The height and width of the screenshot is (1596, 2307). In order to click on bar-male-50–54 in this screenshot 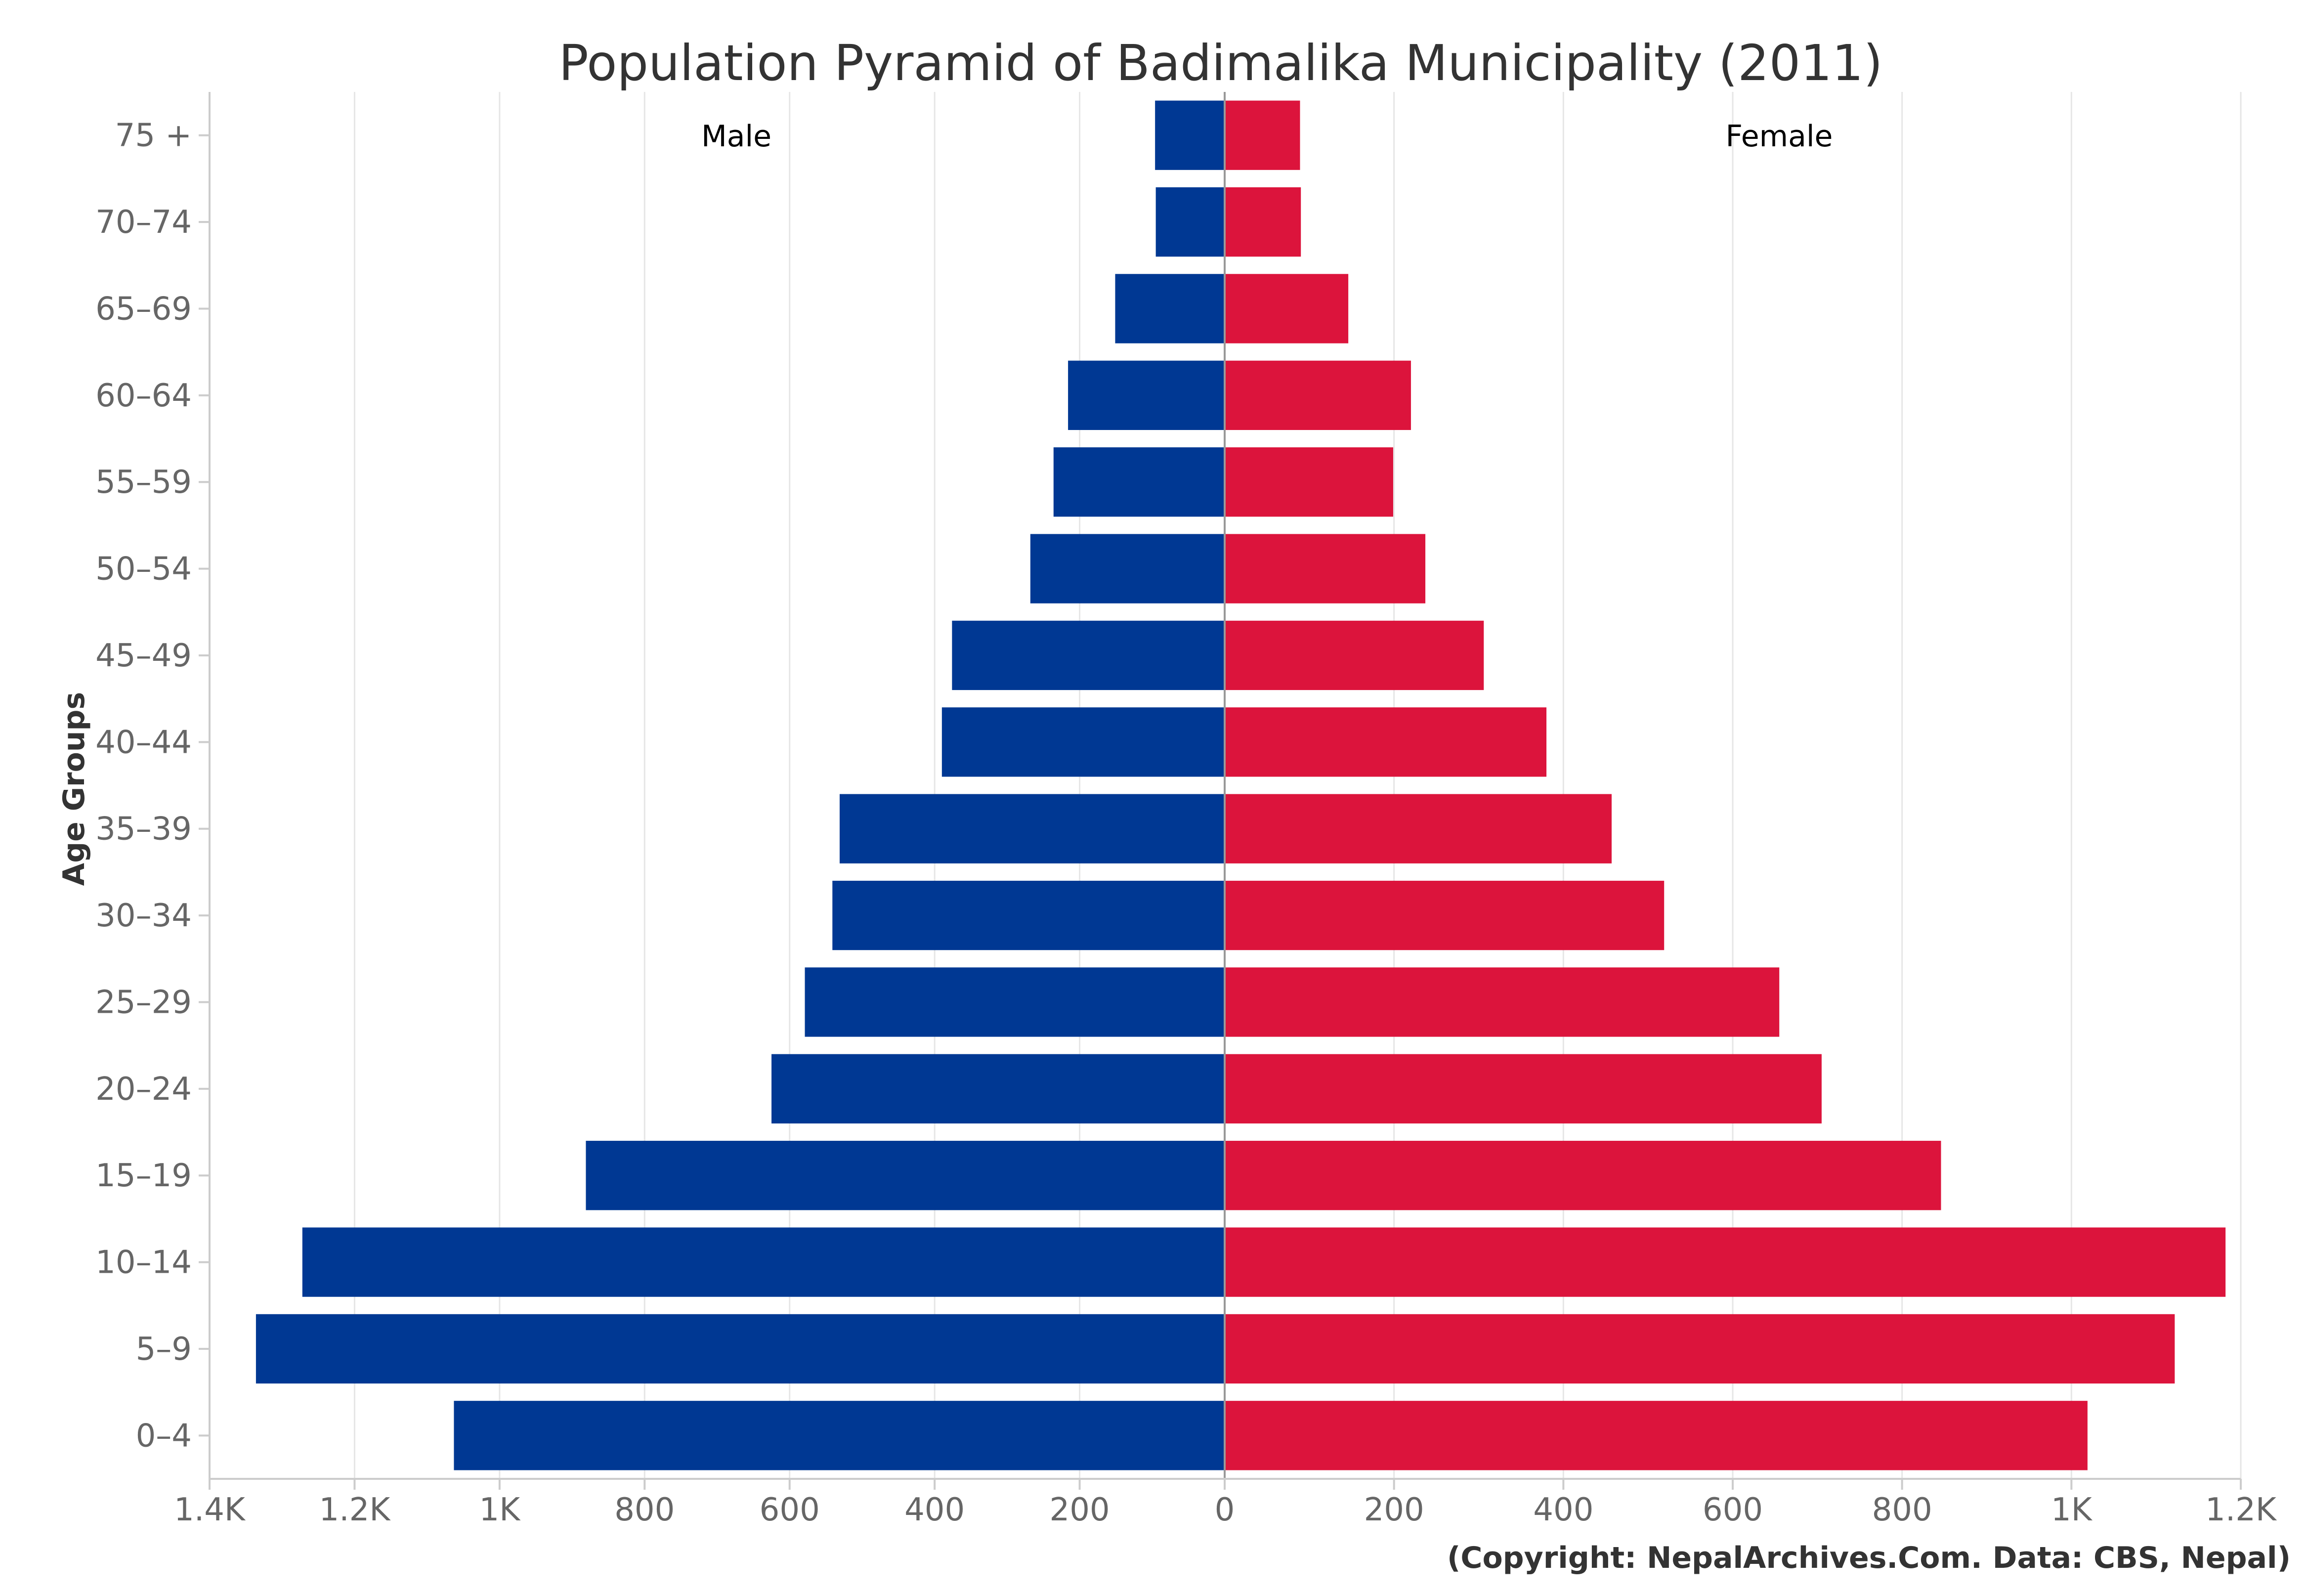, I will do `click(1127, 569)`.